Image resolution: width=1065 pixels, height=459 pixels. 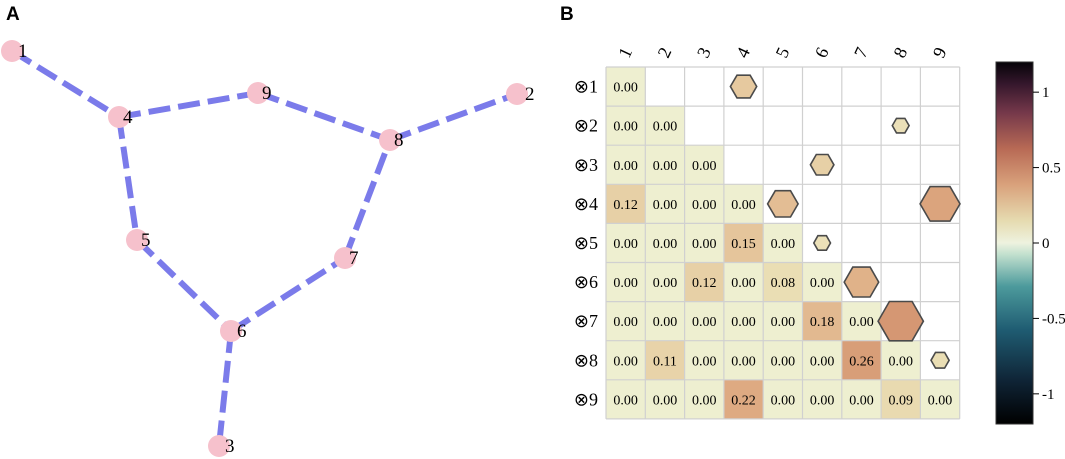 I want to click on heatmap-cell-value: 0.08, so click(x=783, y=283).